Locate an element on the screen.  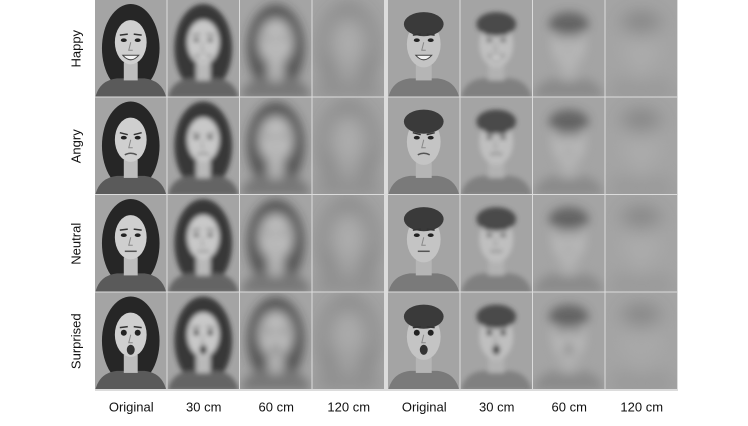
row-label: Angry is located at coordinates (75, 146).